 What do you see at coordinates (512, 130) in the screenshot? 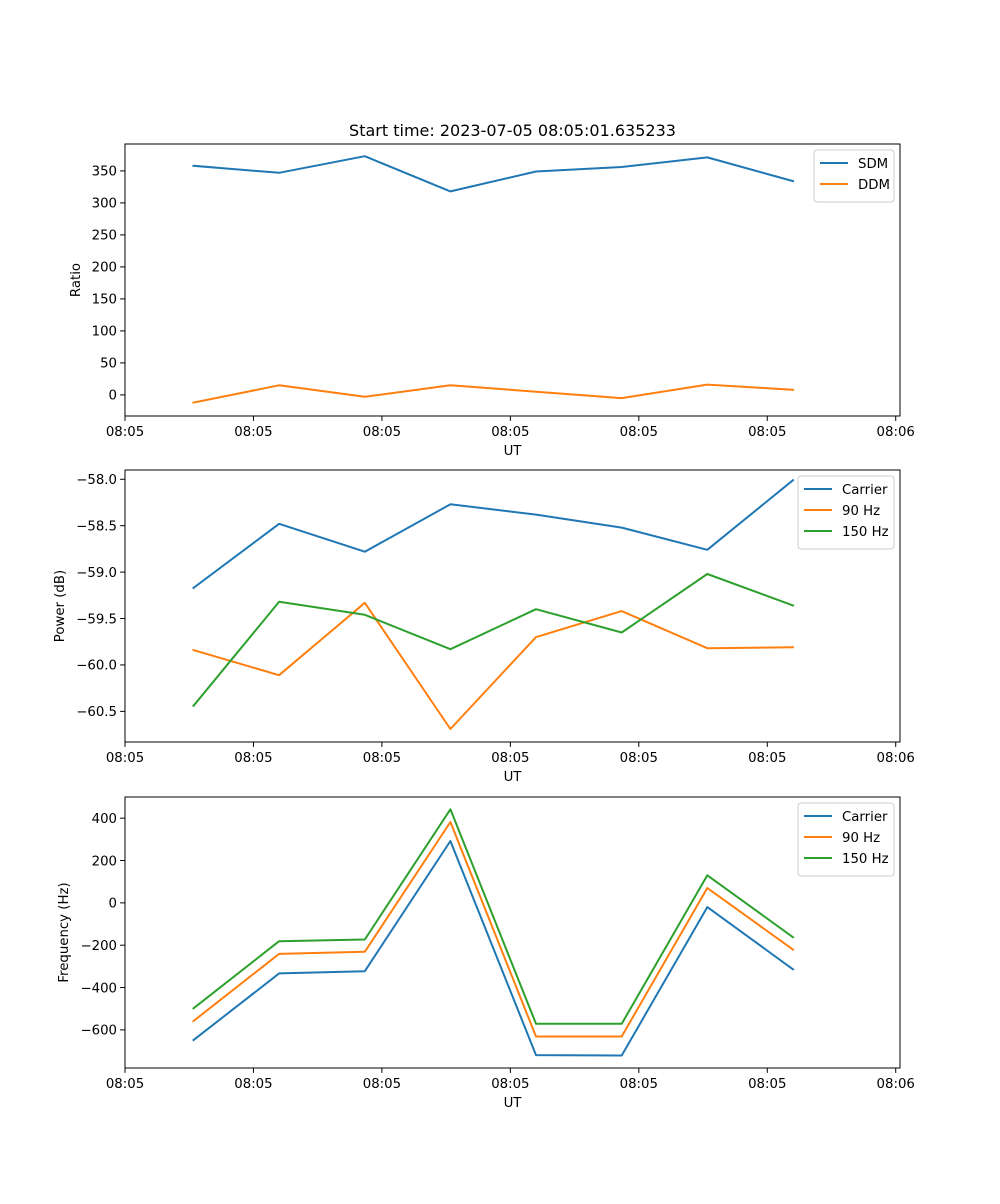
I see `chart-title: Start time: 2023-07-05 08:05:01.635233` at bounding box center [512, 130].